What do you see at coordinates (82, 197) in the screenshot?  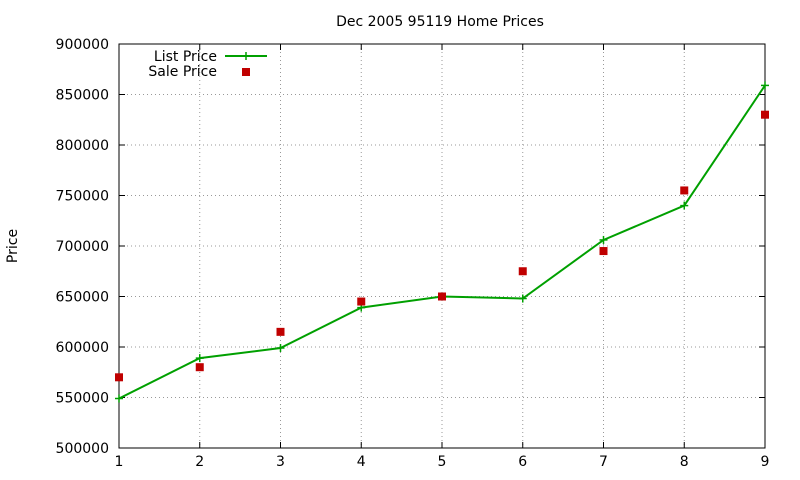 I see `y-tick-label: 750000` at bounding box center [82, 197].